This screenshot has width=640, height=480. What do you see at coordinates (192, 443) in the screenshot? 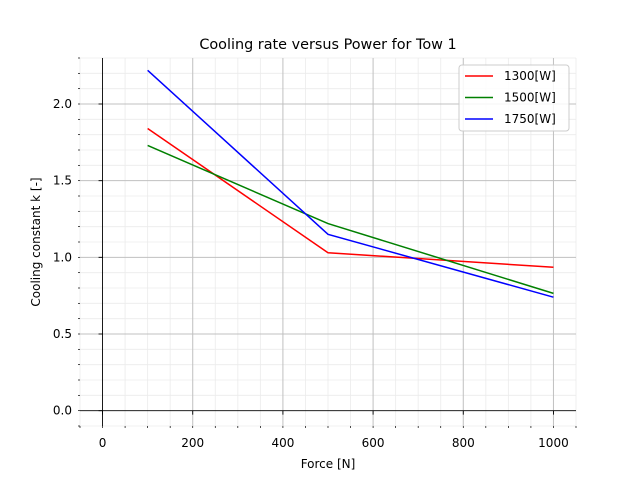
I see `x-tick-label: 200` at bounding box center [192, 443].